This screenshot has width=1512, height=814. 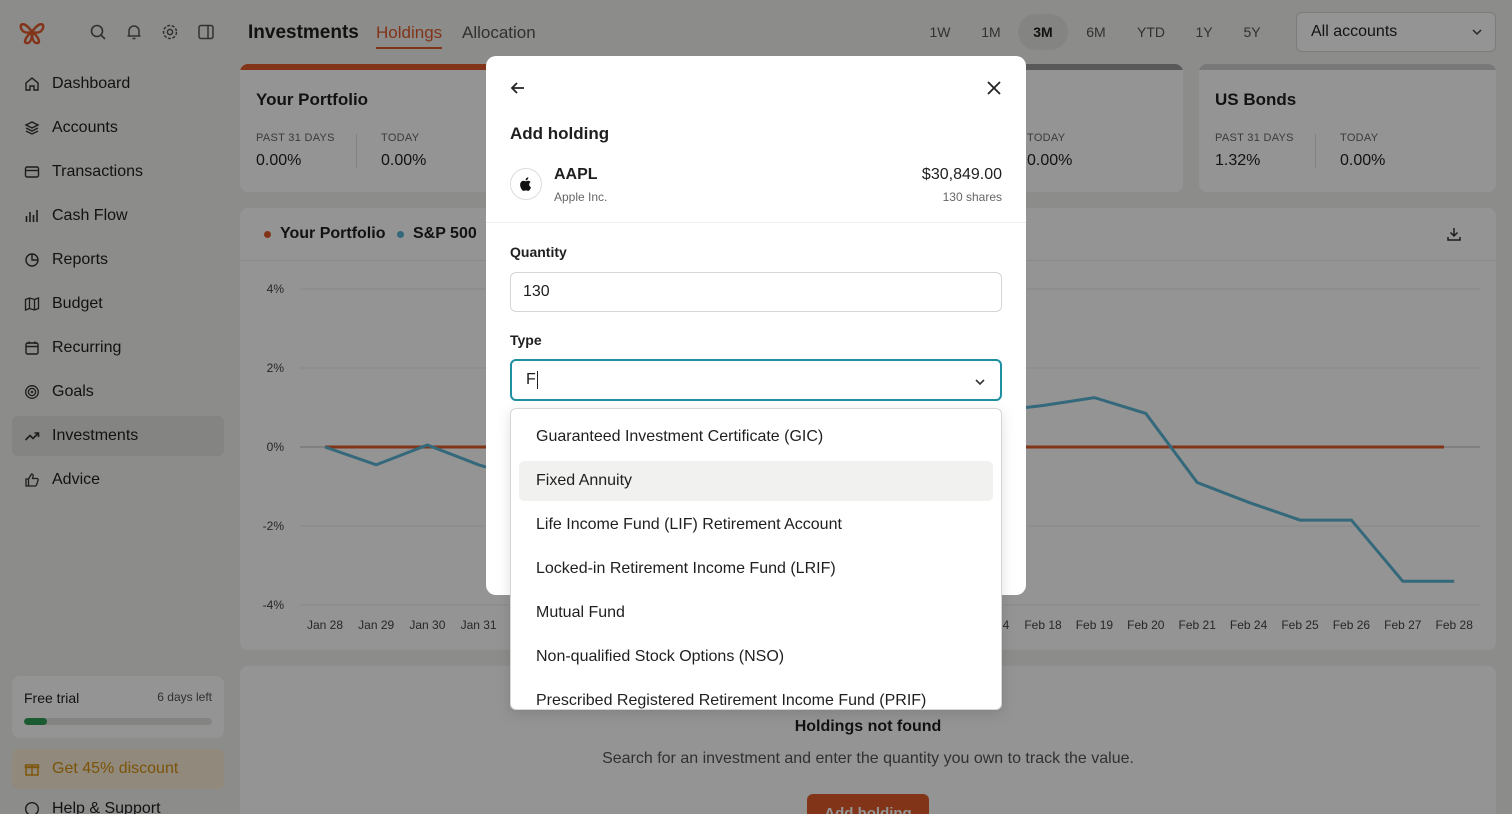 What do you see at coordinates (437, 234) in the screenshot?
I see `legend-sp500: S&P 500` at bounding box center [437, 234].